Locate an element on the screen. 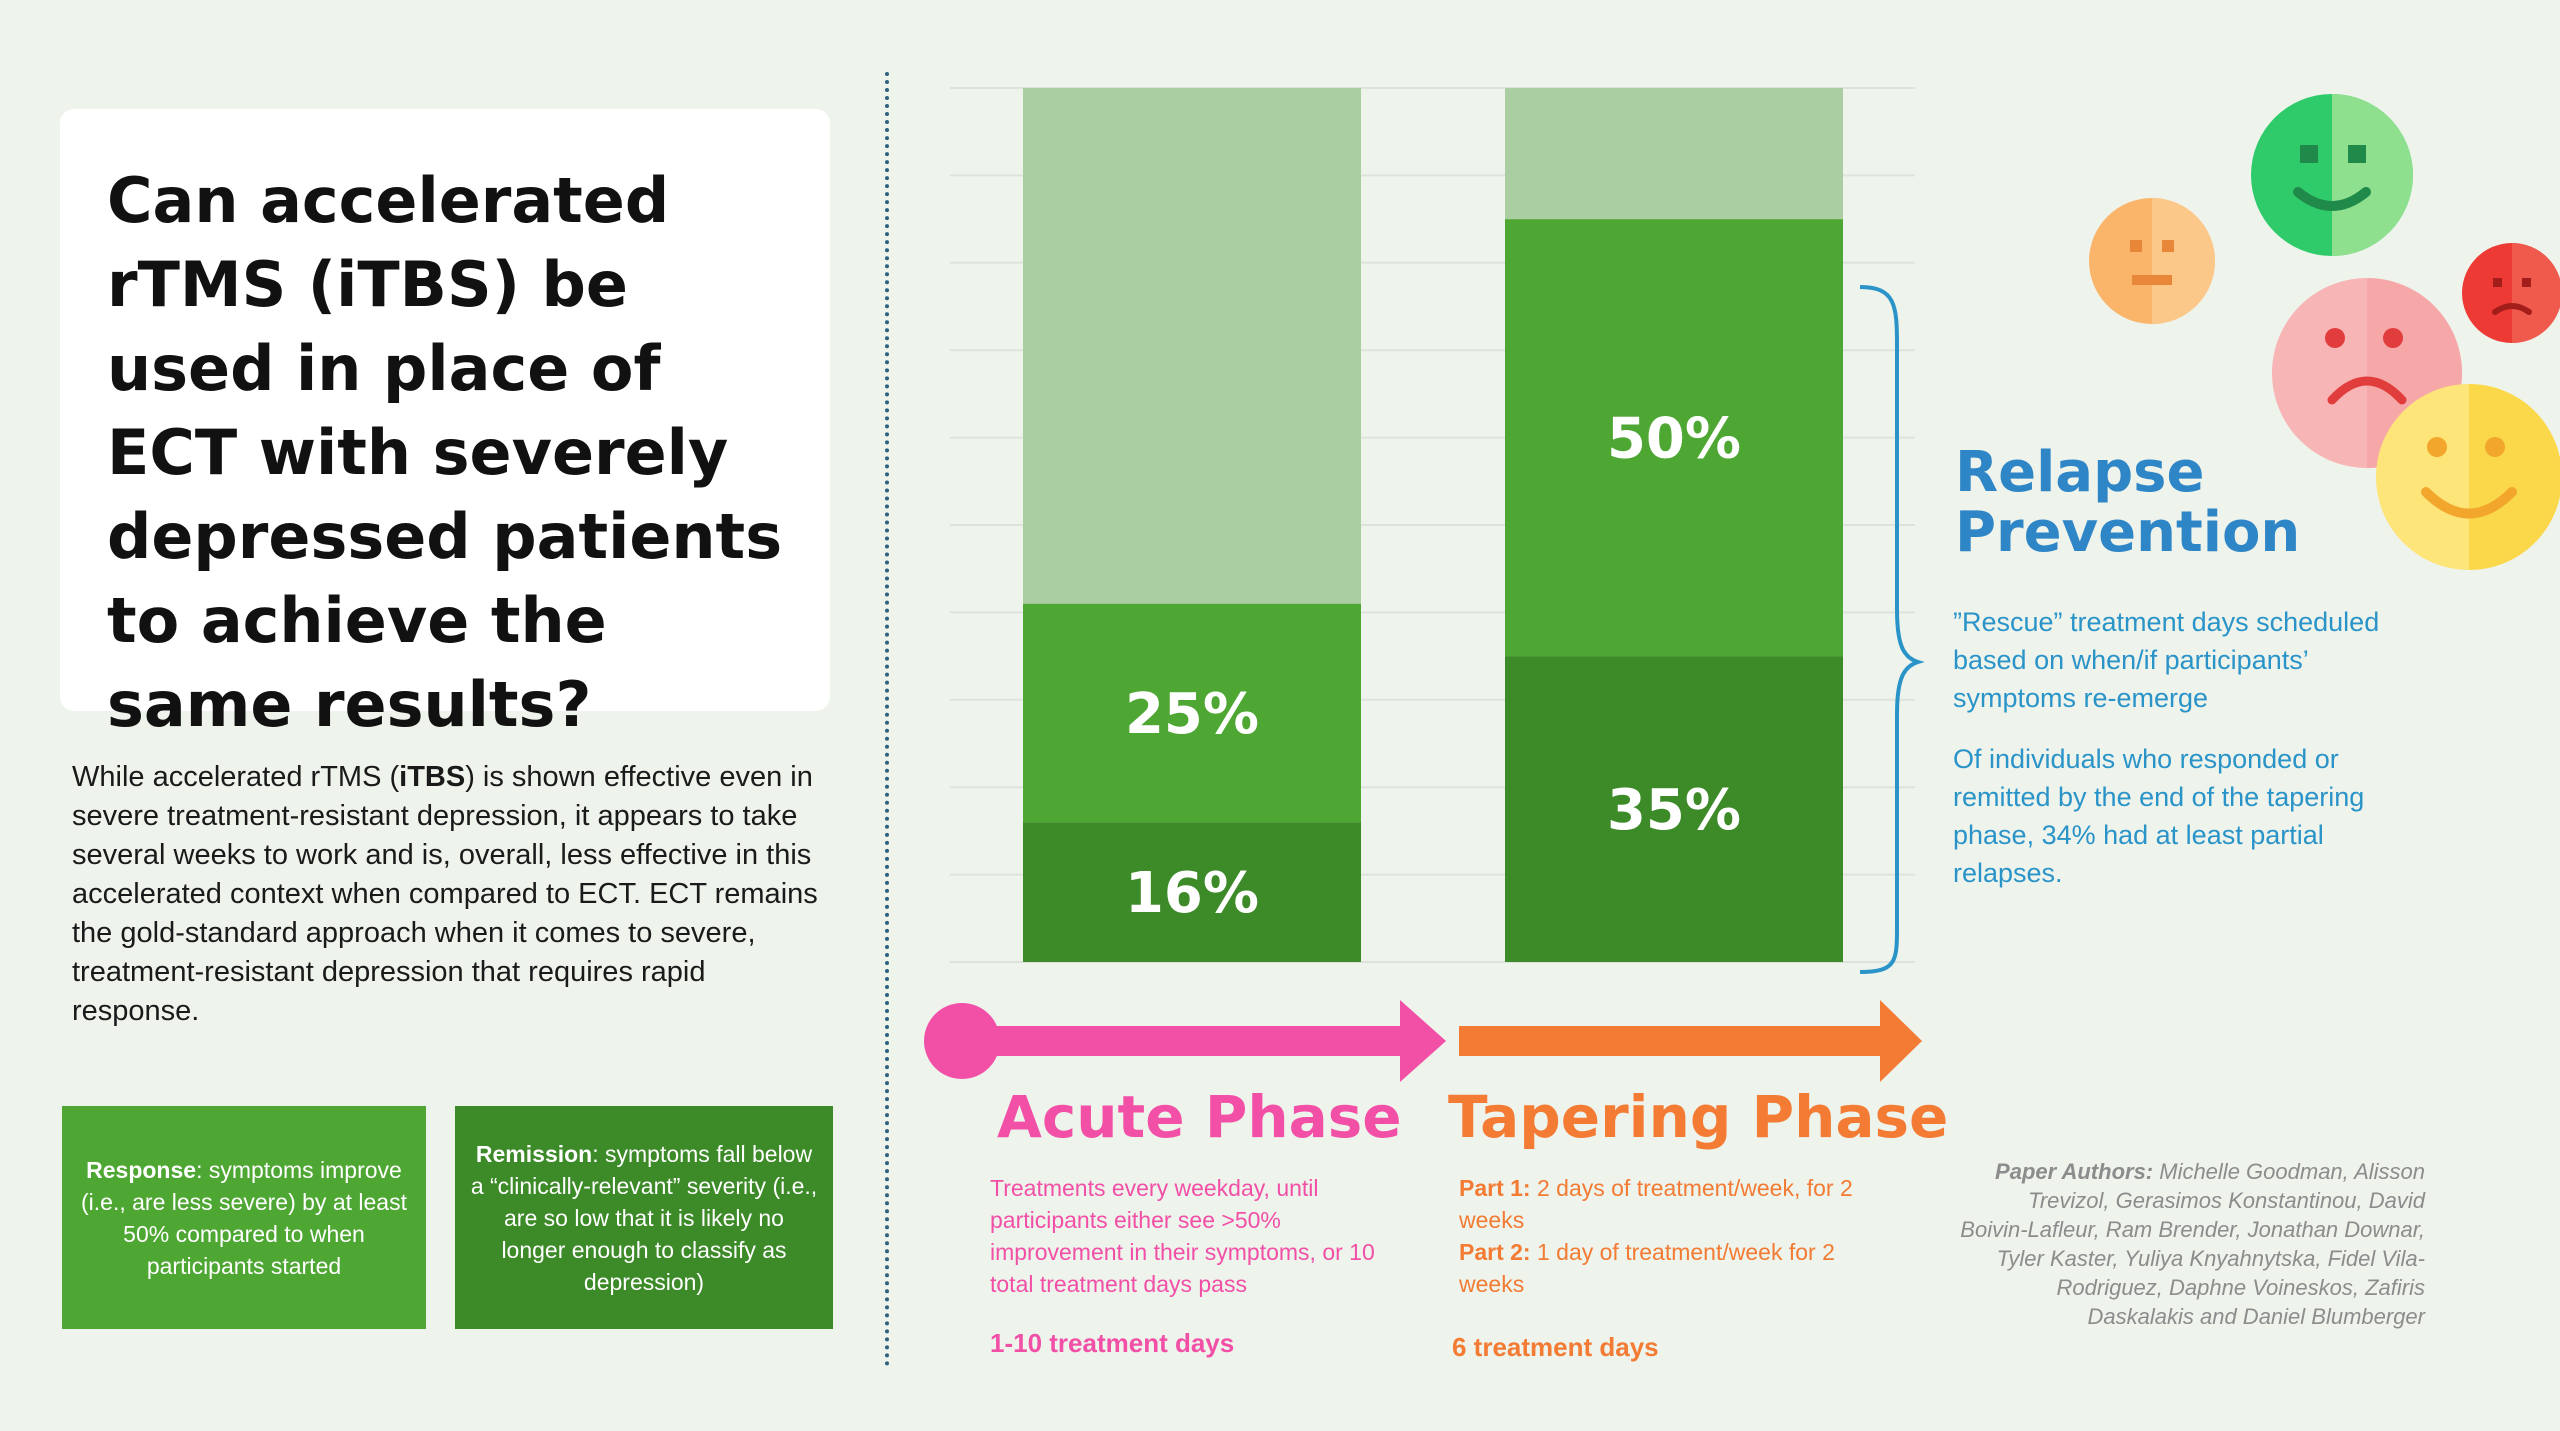  smiling-face-icon is located at coordinates (2468, 477).